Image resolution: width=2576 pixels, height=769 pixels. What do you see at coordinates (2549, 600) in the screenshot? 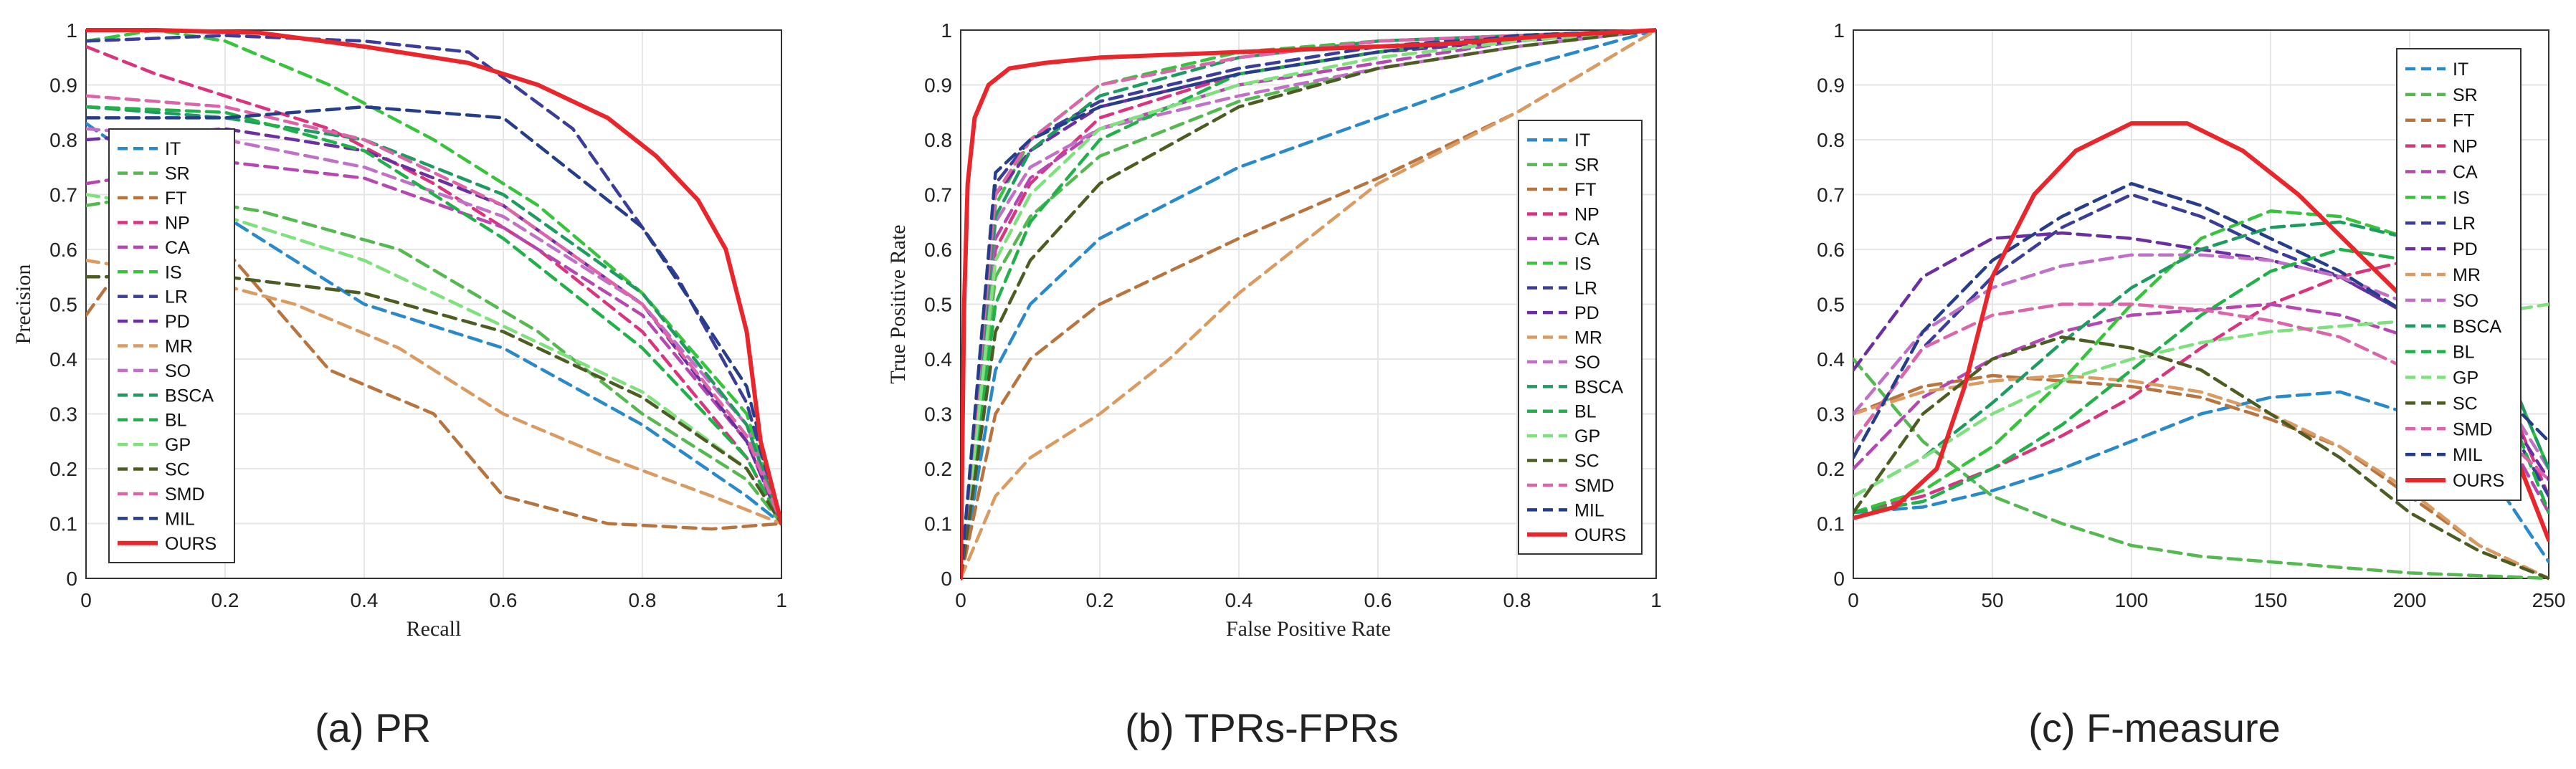
I see `x-tick-label: 250` at bounding box center [2549, 600].